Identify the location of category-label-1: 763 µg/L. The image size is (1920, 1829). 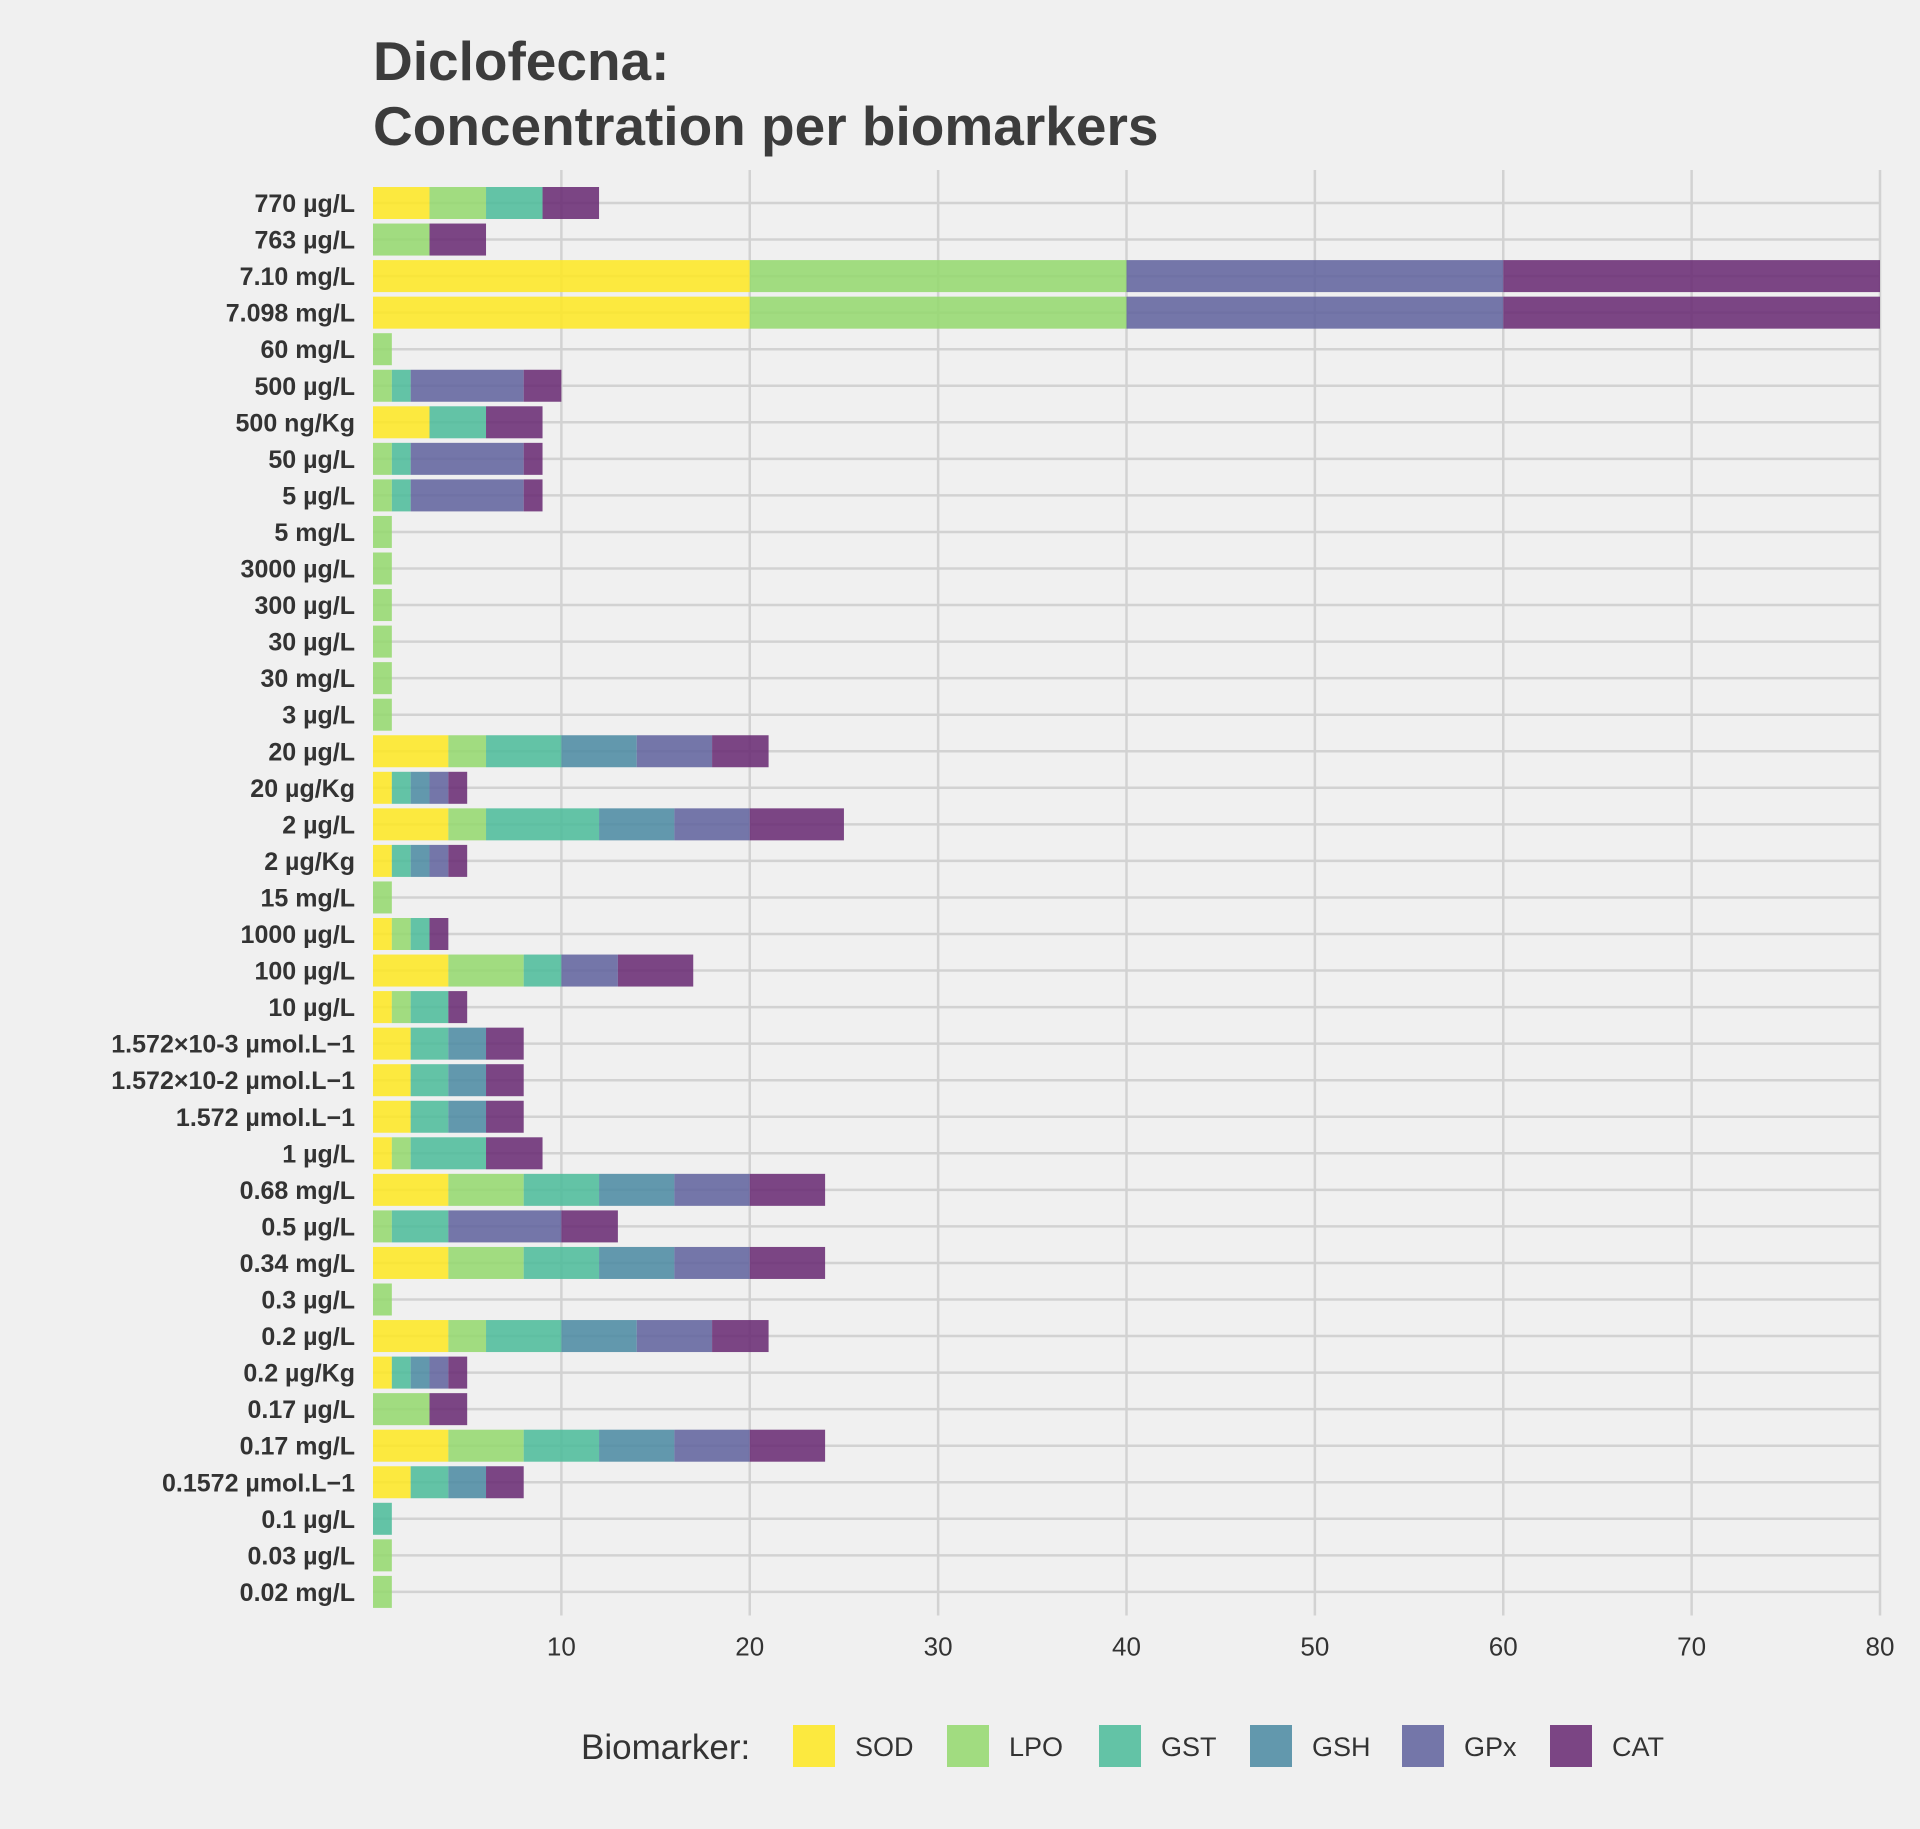
(304, 241).